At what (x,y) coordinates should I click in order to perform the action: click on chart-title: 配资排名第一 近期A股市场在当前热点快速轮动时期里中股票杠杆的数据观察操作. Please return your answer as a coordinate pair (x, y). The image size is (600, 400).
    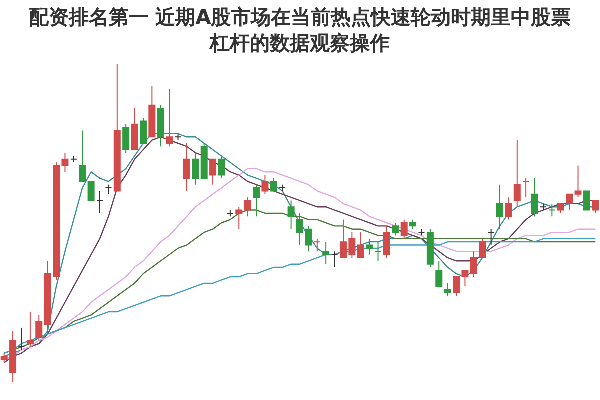
    Looking at the image, I should click on (300, 30).